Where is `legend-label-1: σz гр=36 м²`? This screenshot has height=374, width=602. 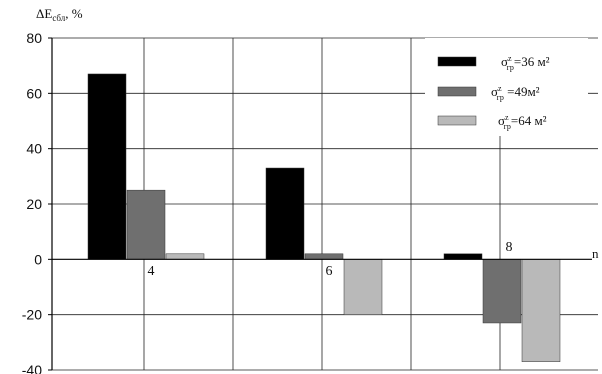
legend-label-1: σz гр=36 м² is located at coordinates (525, 63).